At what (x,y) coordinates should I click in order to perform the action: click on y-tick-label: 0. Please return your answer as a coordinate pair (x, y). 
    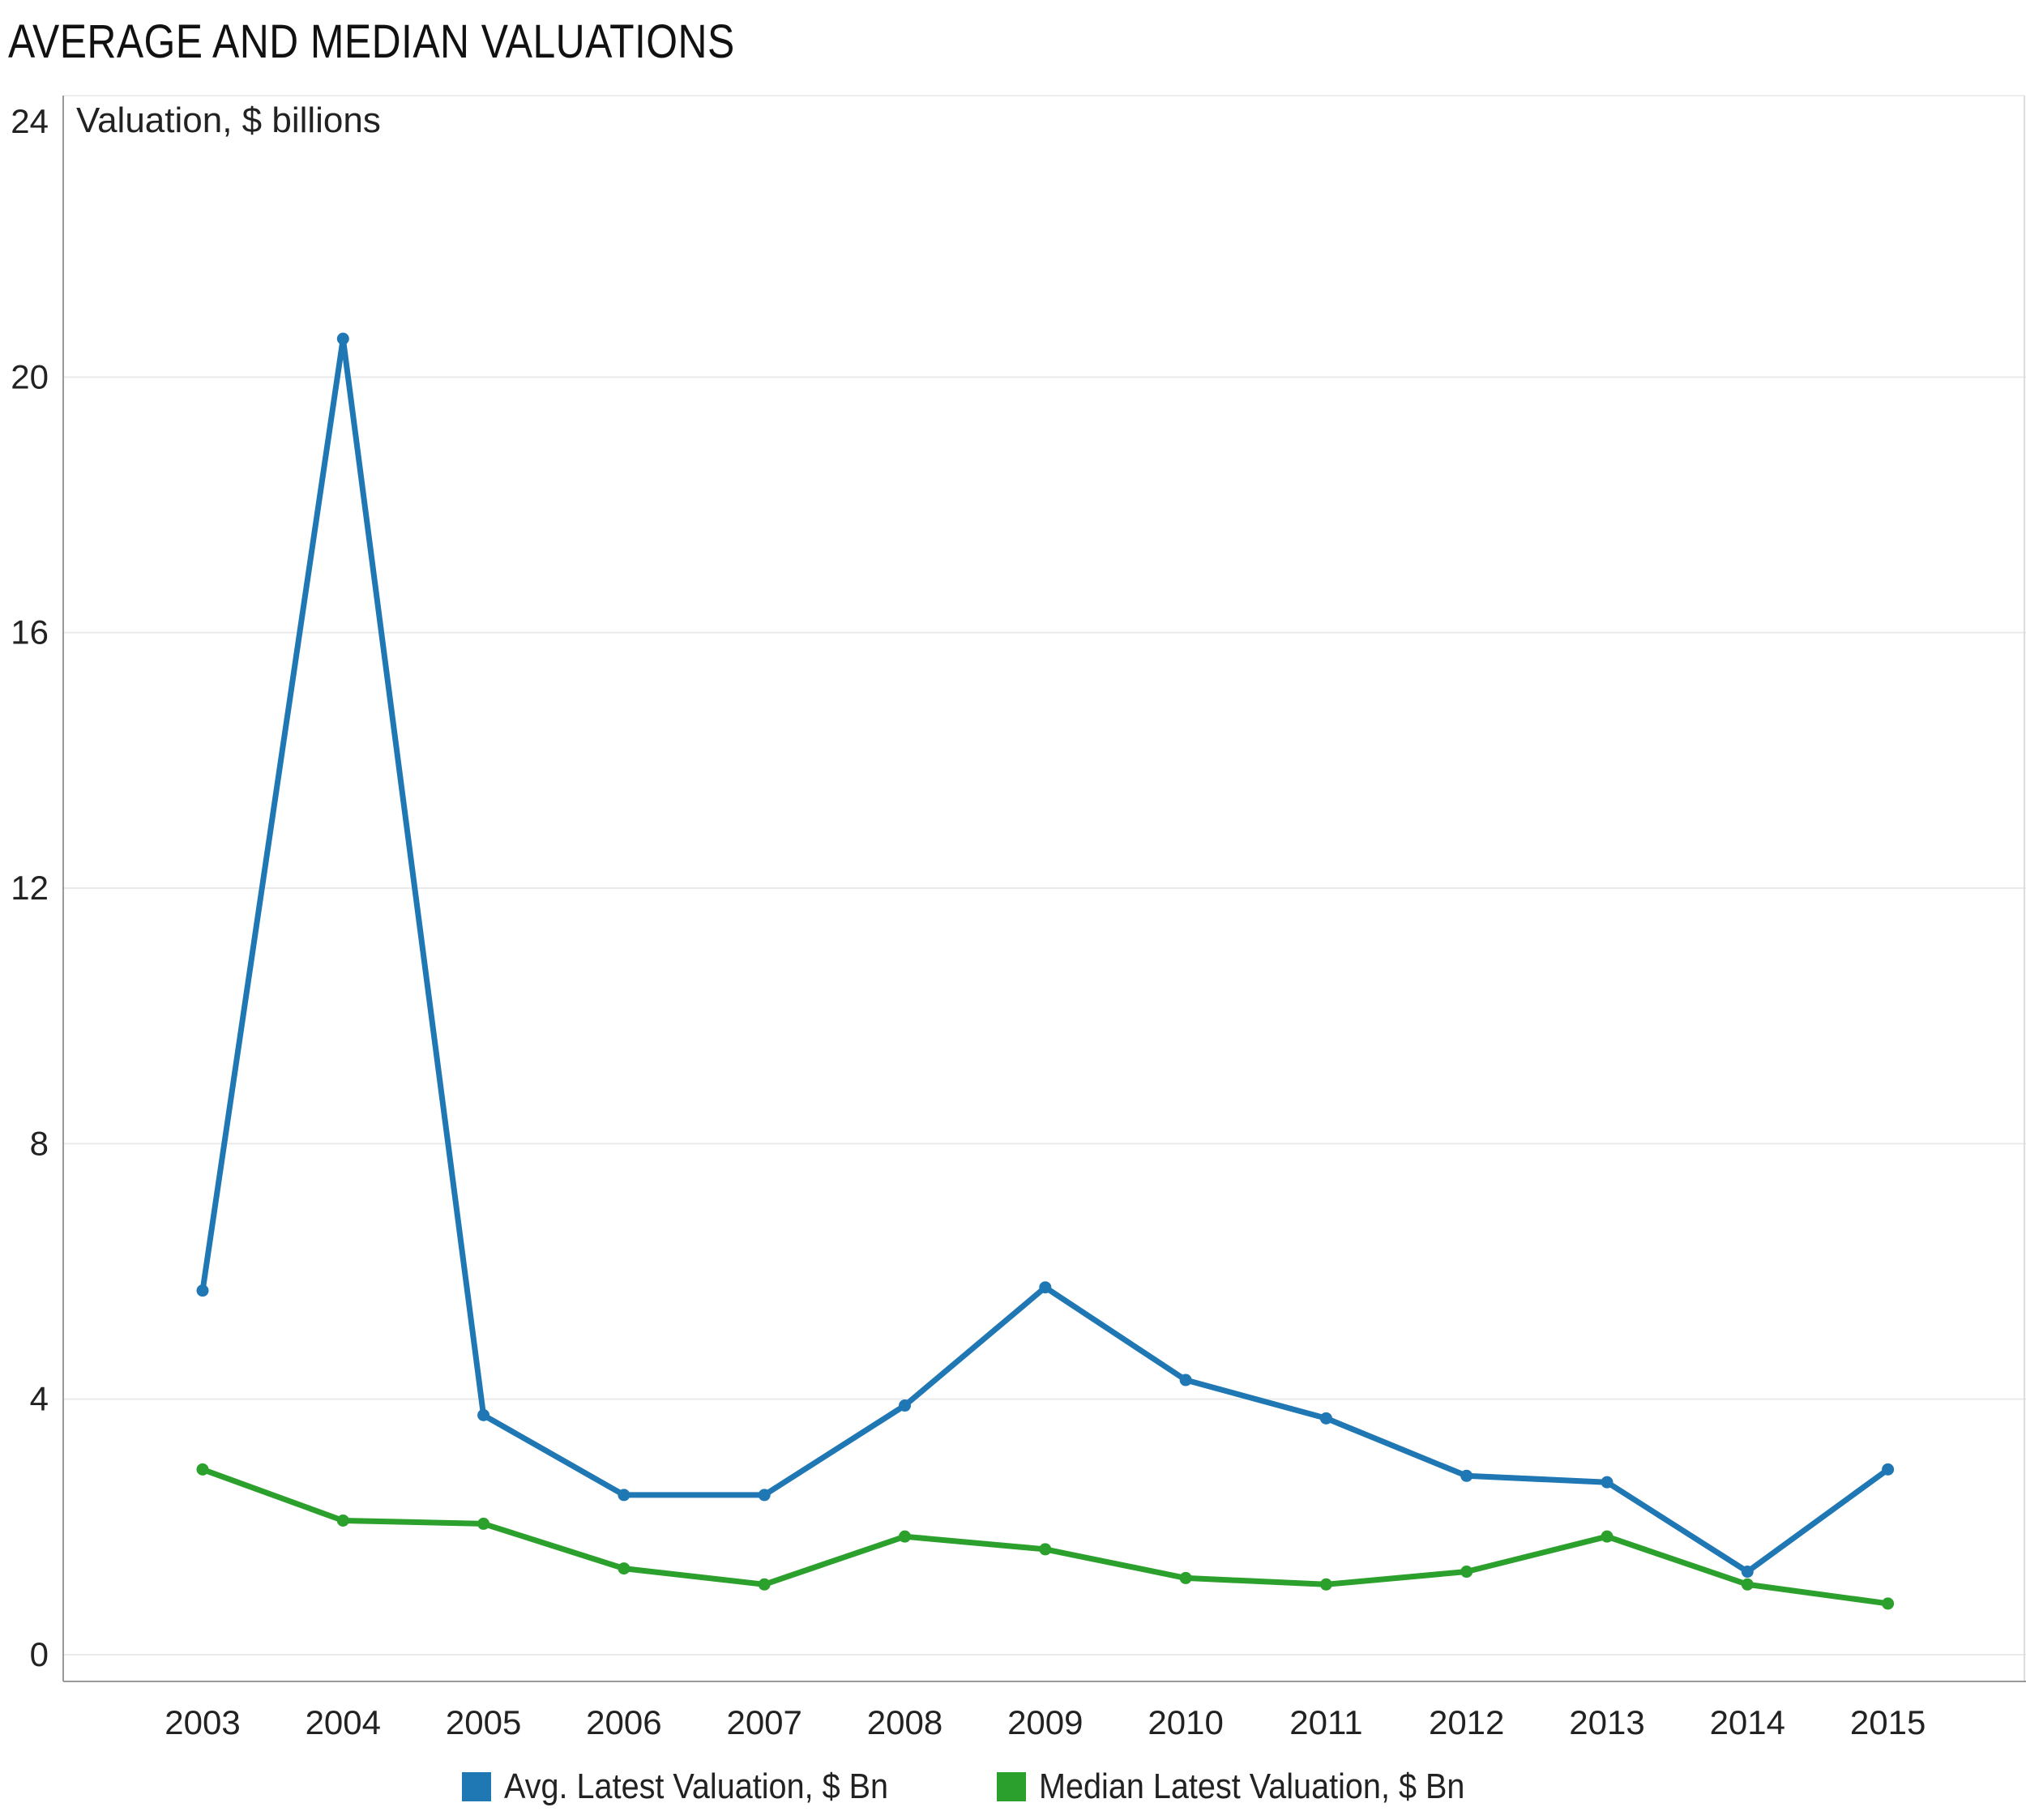
    Looking at the image, I should click on (39, 1654).